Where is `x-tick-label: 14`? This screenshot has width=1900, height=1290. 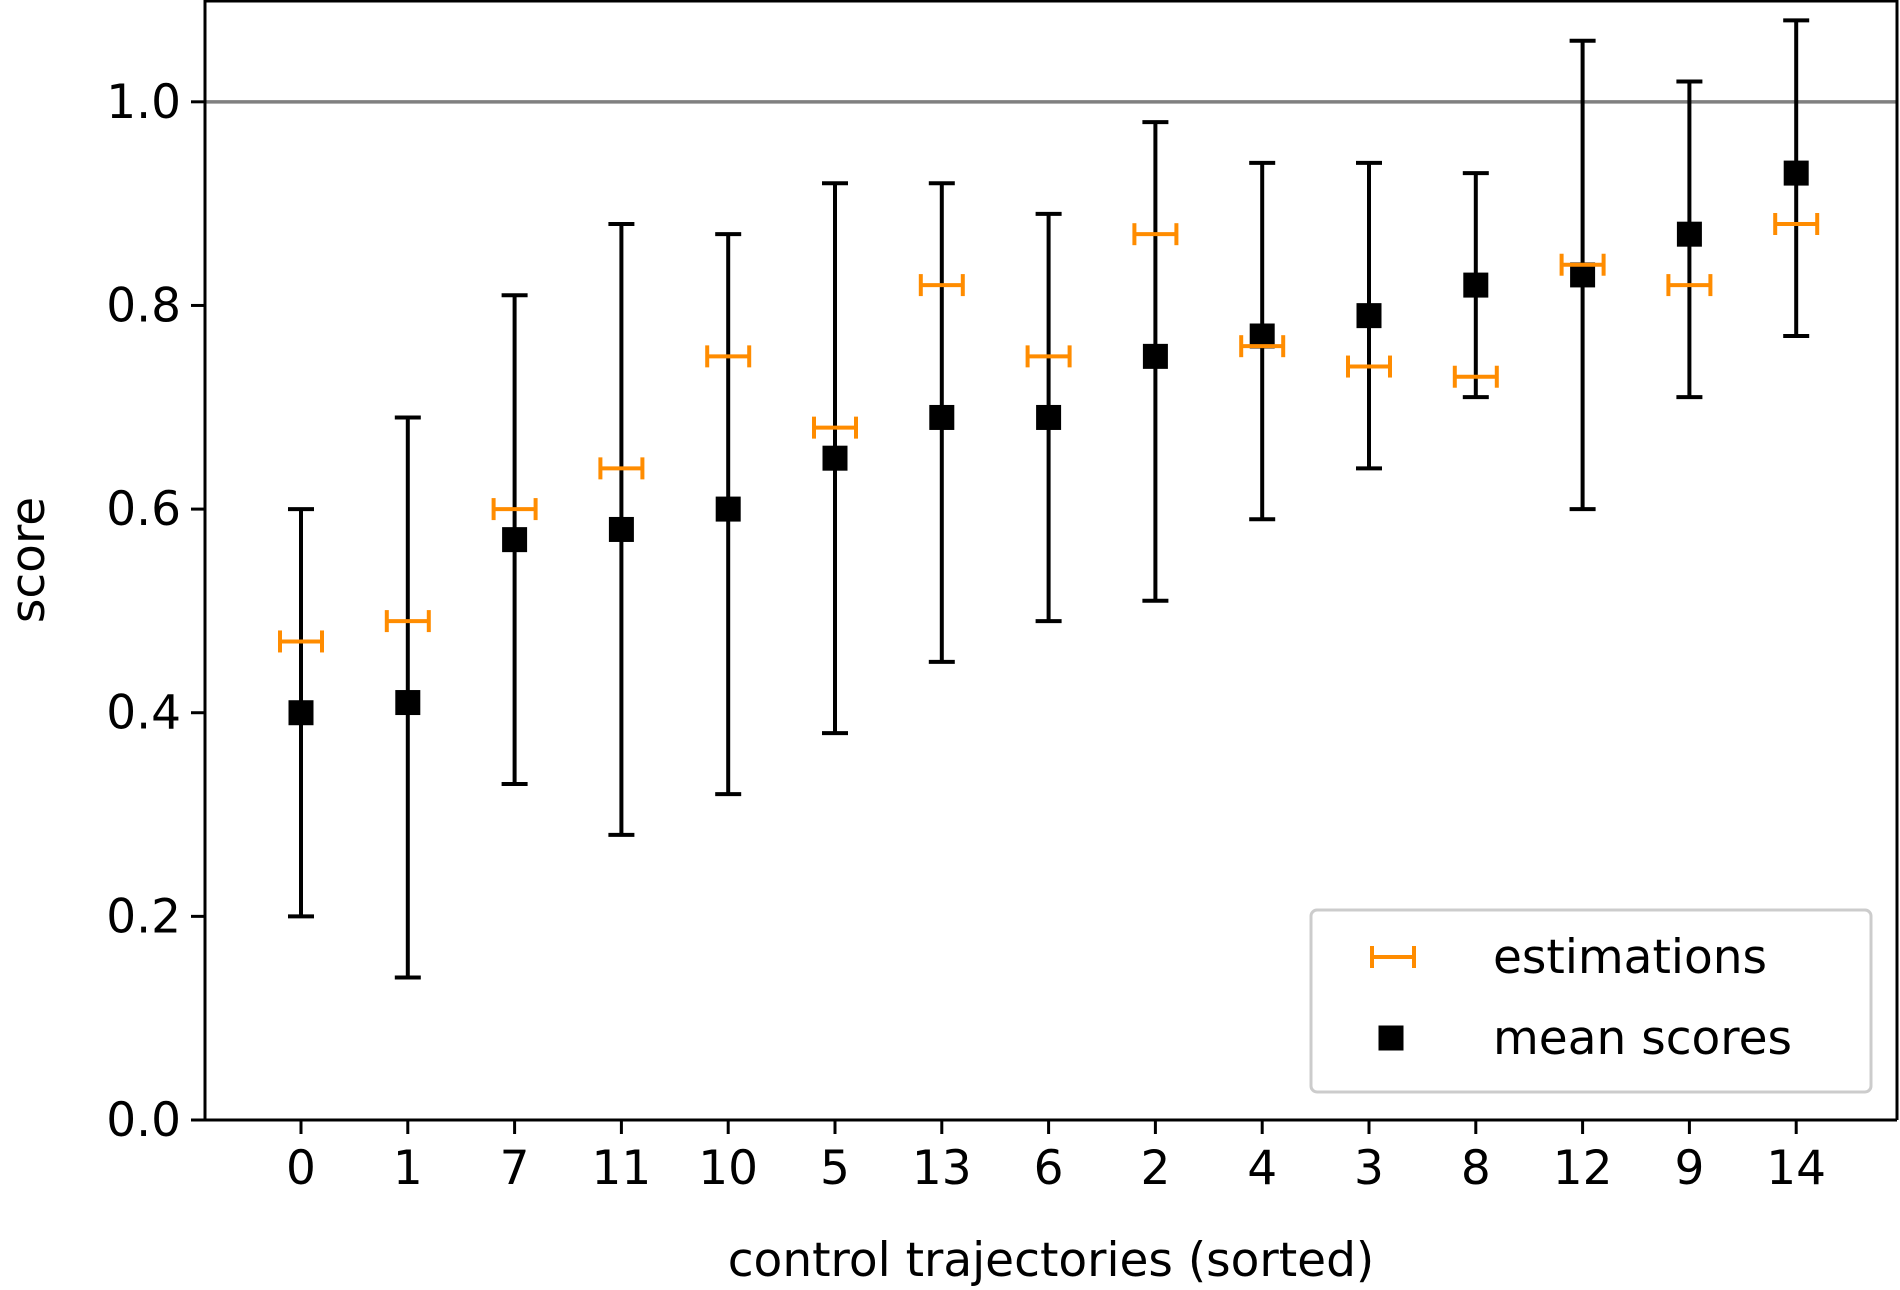 x-tick-label: 14 is located at coordinates (1796, 1168).